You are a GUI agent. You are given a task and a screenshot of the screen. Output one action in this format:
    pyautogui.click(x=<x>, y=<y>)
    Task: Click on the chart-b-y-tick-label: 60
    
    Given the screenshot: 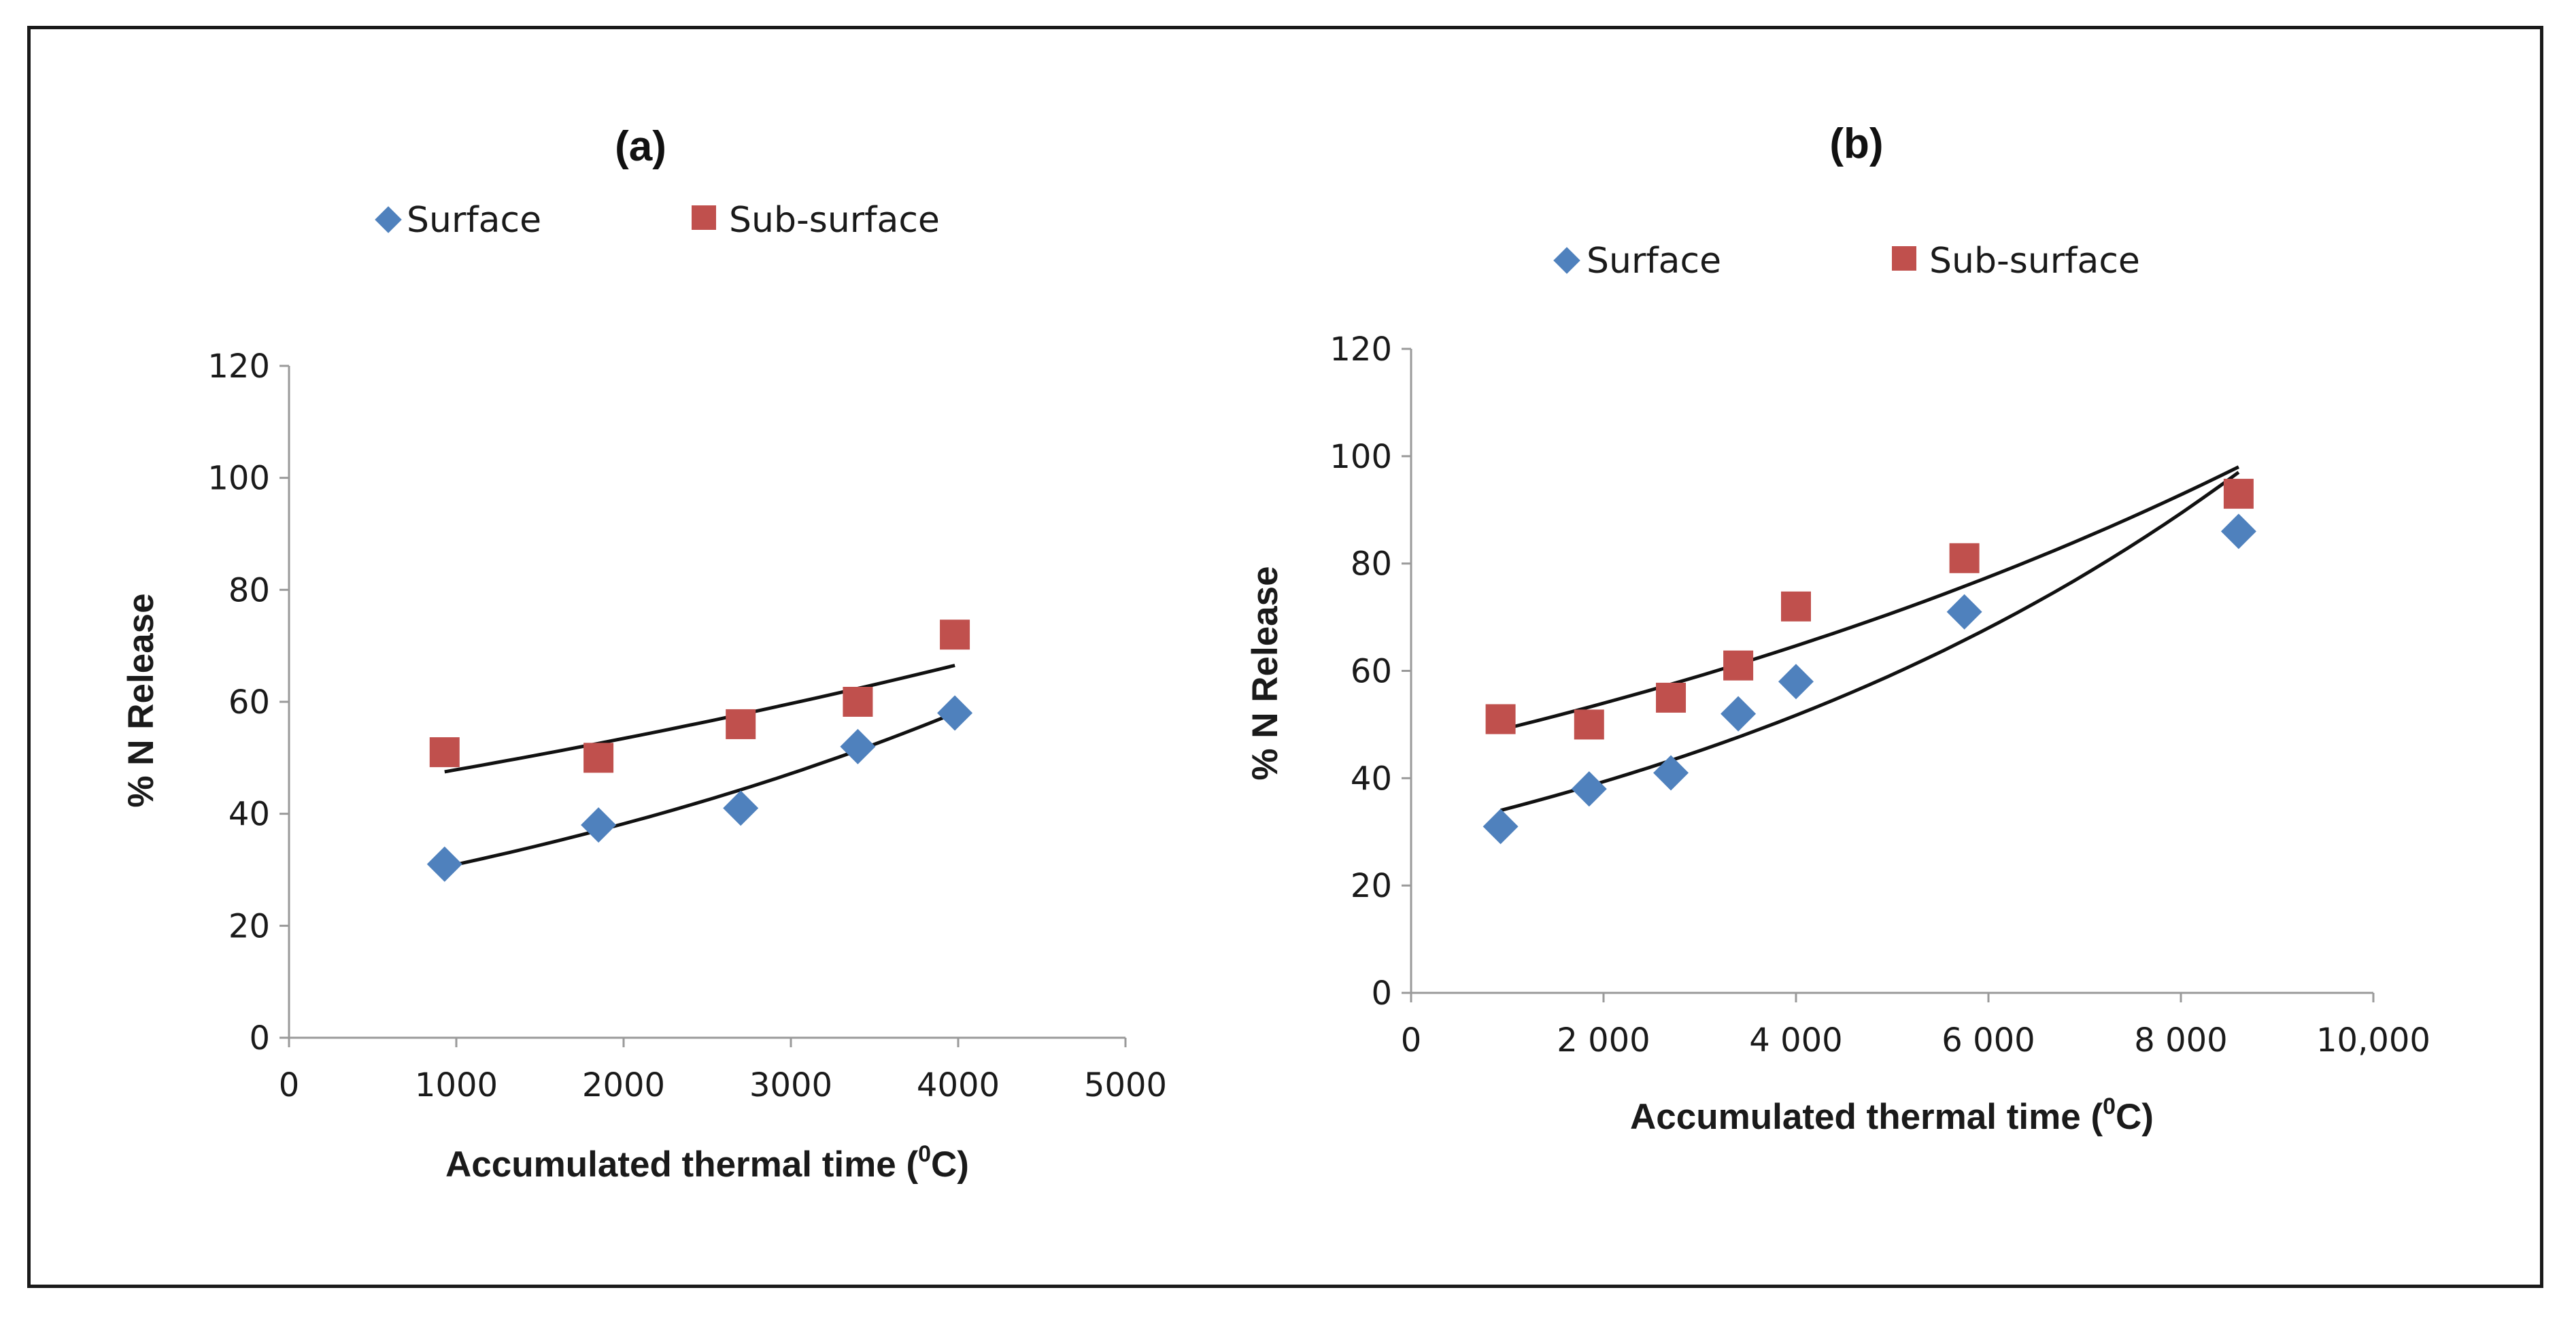 What is the action you would take?
    pyautogui.click(x=1371, y=672)
    